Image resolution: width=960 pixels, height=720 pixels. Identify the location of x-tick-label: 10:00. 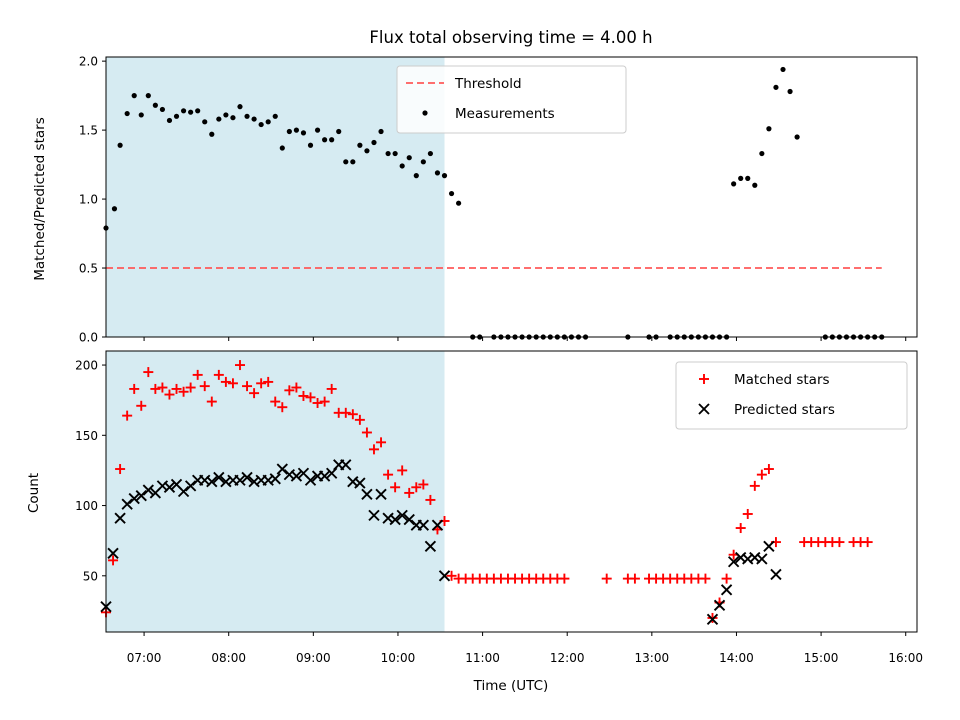
(398, 658).